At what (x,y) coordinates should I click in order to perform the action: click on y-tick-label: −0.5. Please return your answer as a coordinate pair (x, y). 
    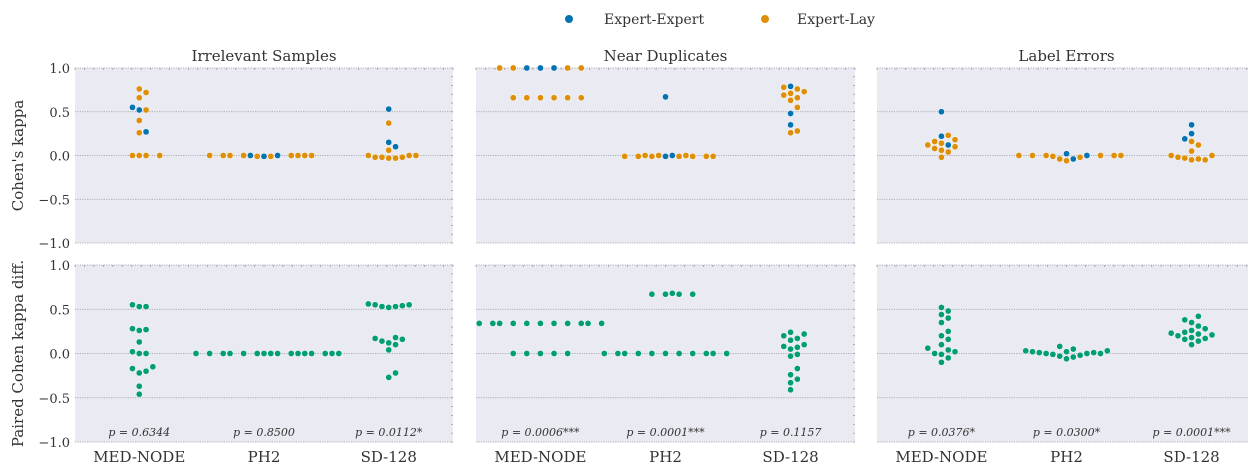
    Looking at the image, I should click on (54, 200).